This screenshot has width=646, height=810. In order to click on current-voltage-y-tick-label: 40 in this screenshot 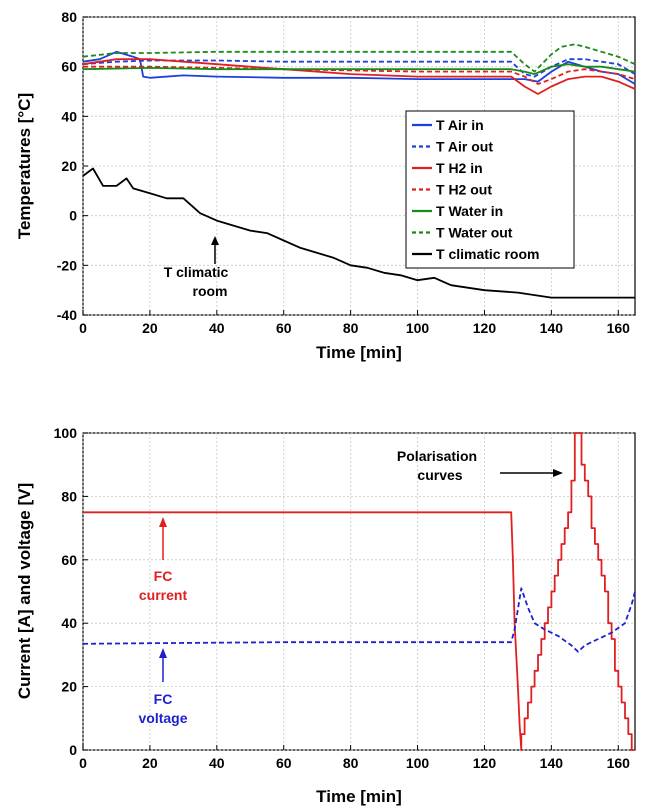, I will do `click(69, 623)`.